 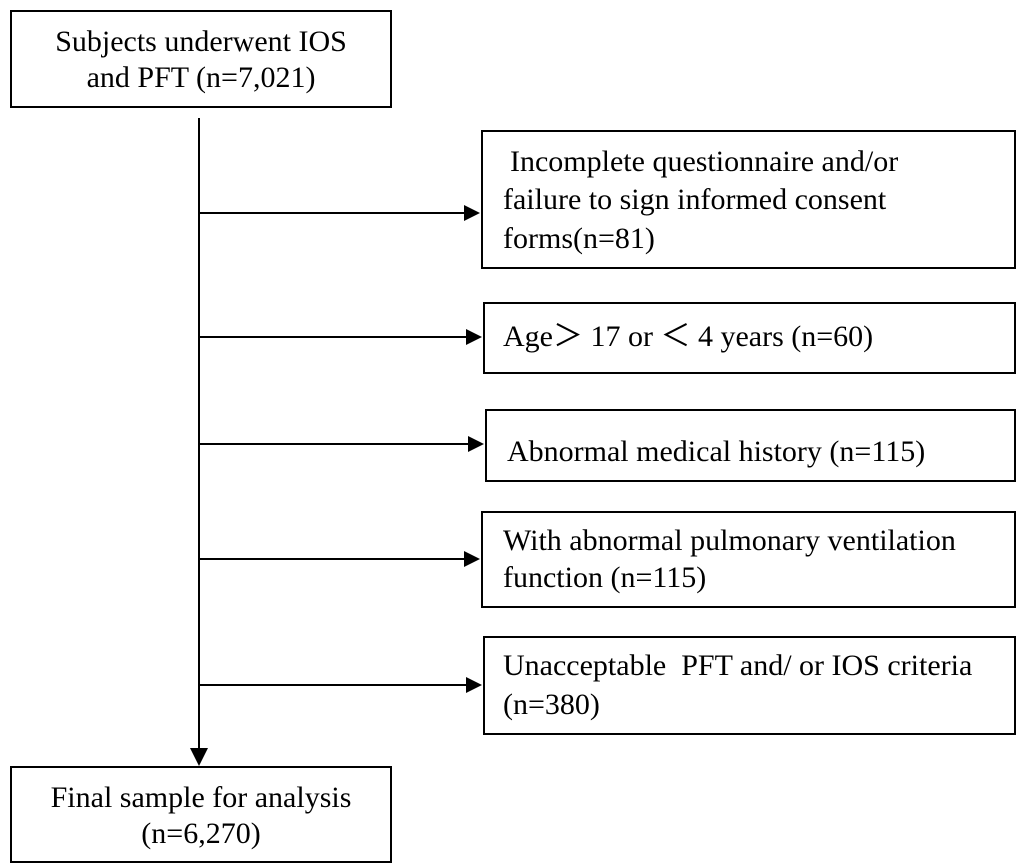 I want to click on node-text: Abnormal medical history (n=115), so click(x=716, y=451).